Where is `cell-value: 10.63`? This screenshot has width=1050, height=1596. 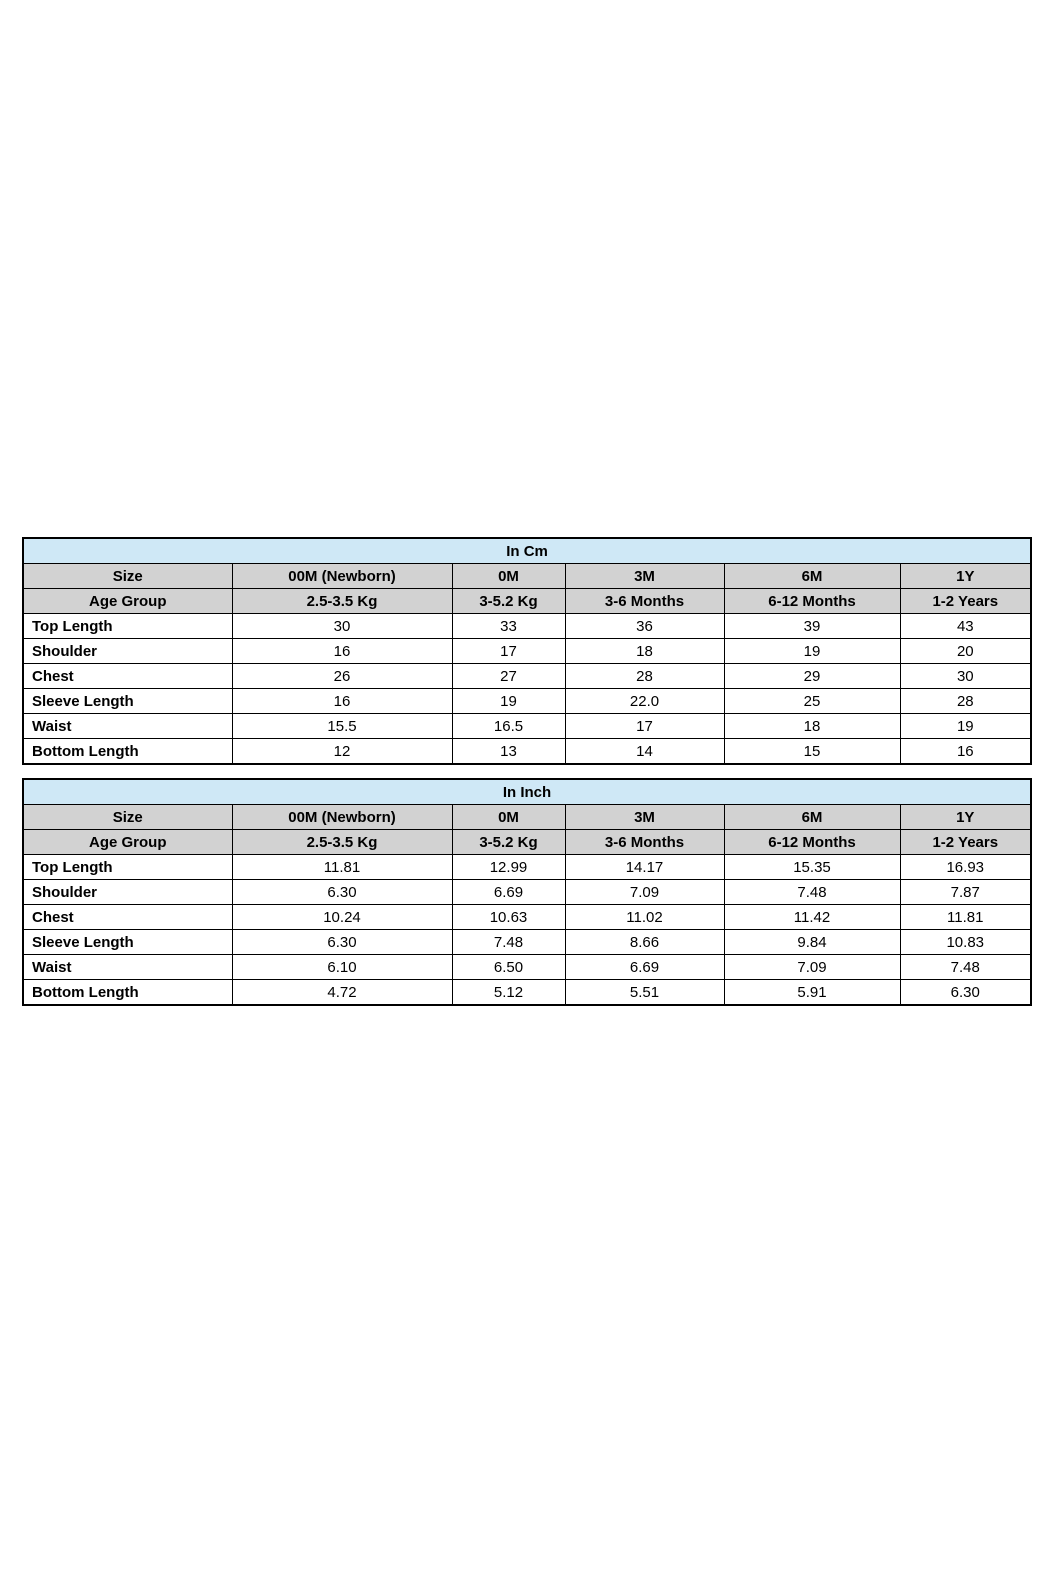
cell-value: 10.63 is located at coordinates (508, 917).